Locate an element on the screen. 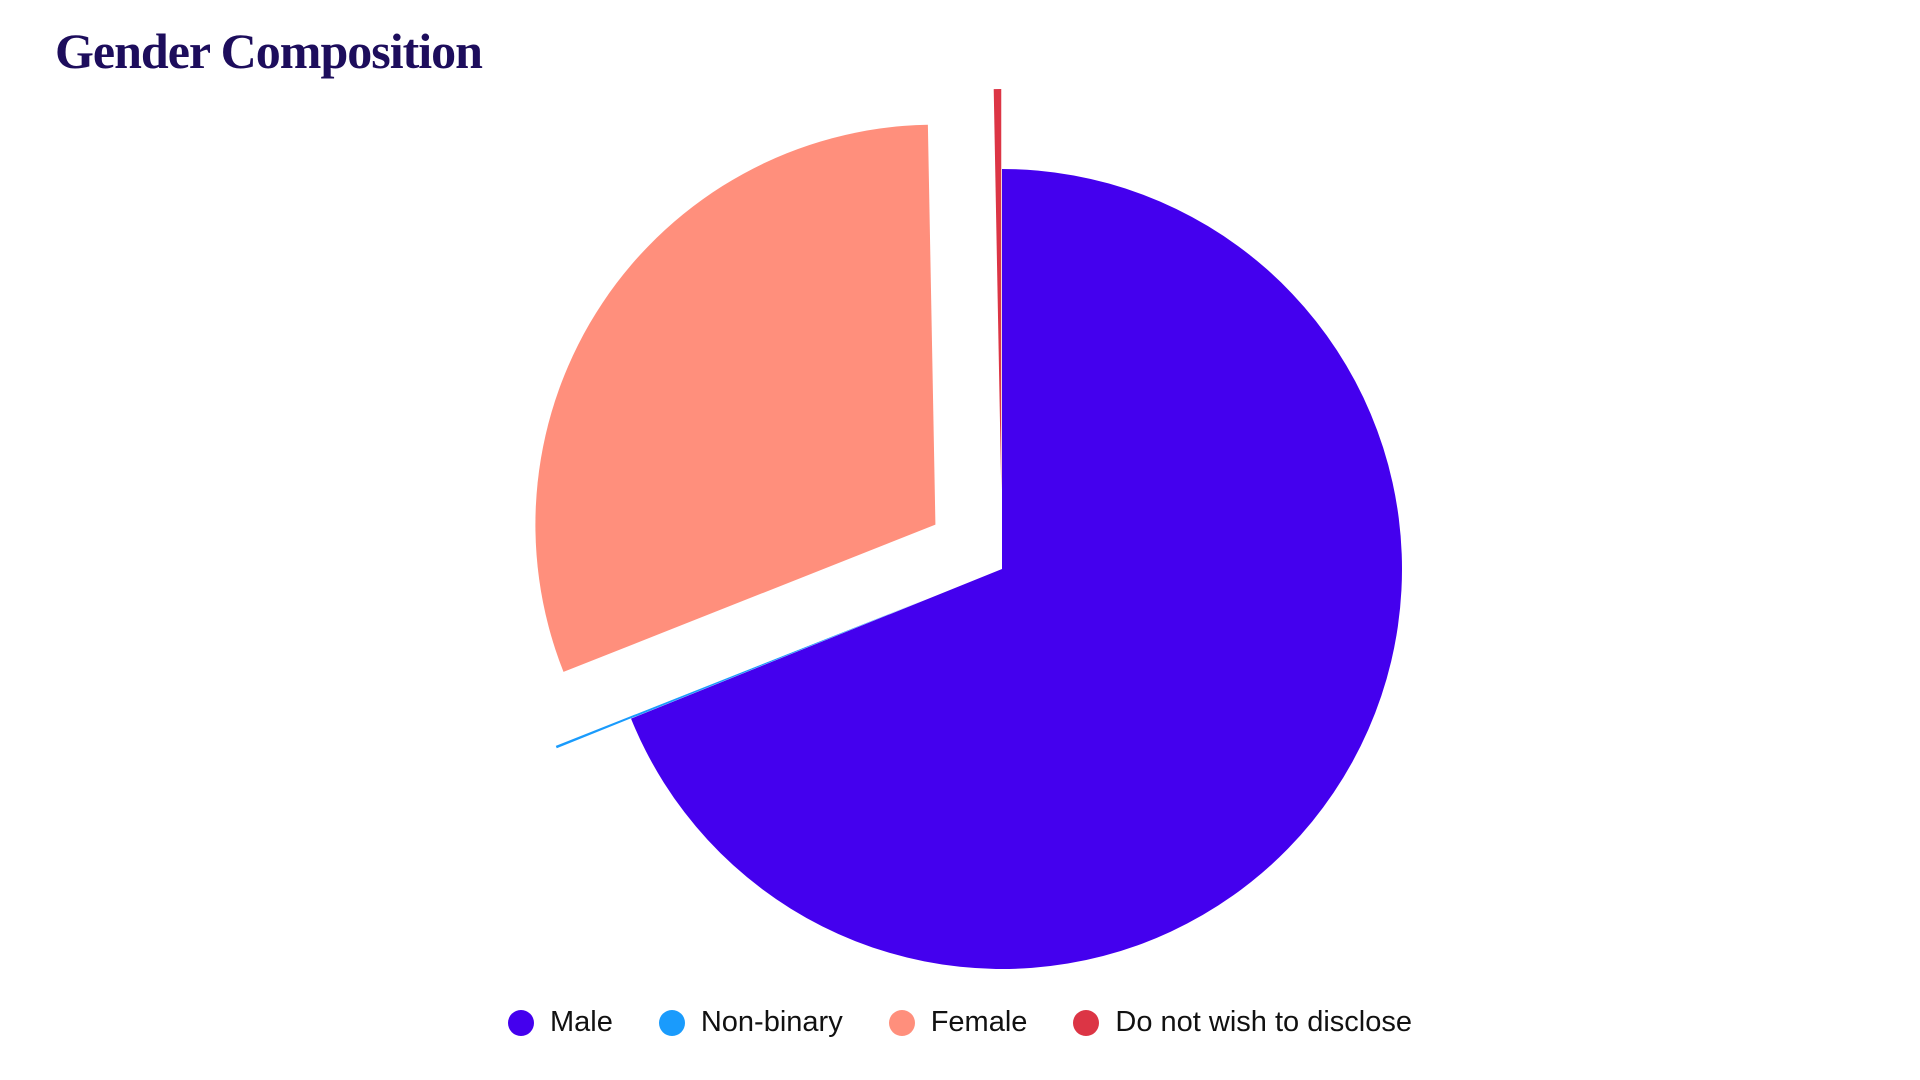 This screenshot has height=1080, width=1920. legend-item: Non-binary is located at coordinates (750, 1022).